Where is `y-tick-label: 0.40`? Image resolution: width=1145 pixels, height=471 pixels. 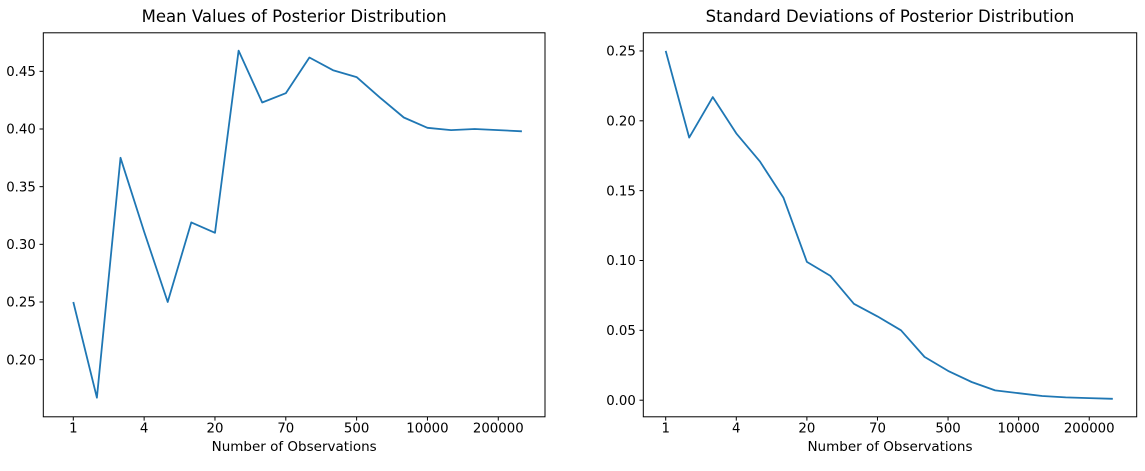 y-tick-label: 0.40 is located at coordinates (21, 130).